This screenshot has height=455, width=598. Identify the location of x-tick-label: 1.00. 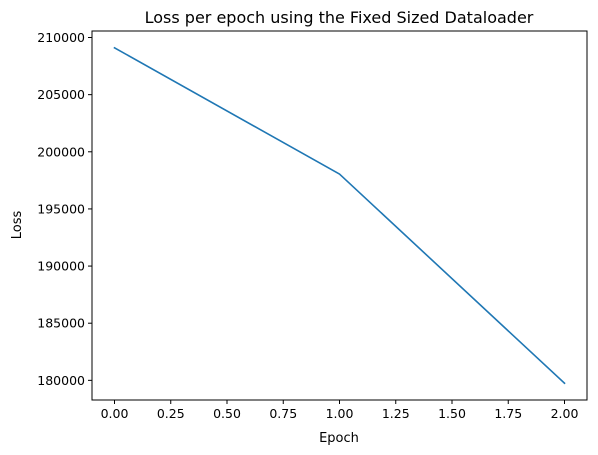
(340, 413).